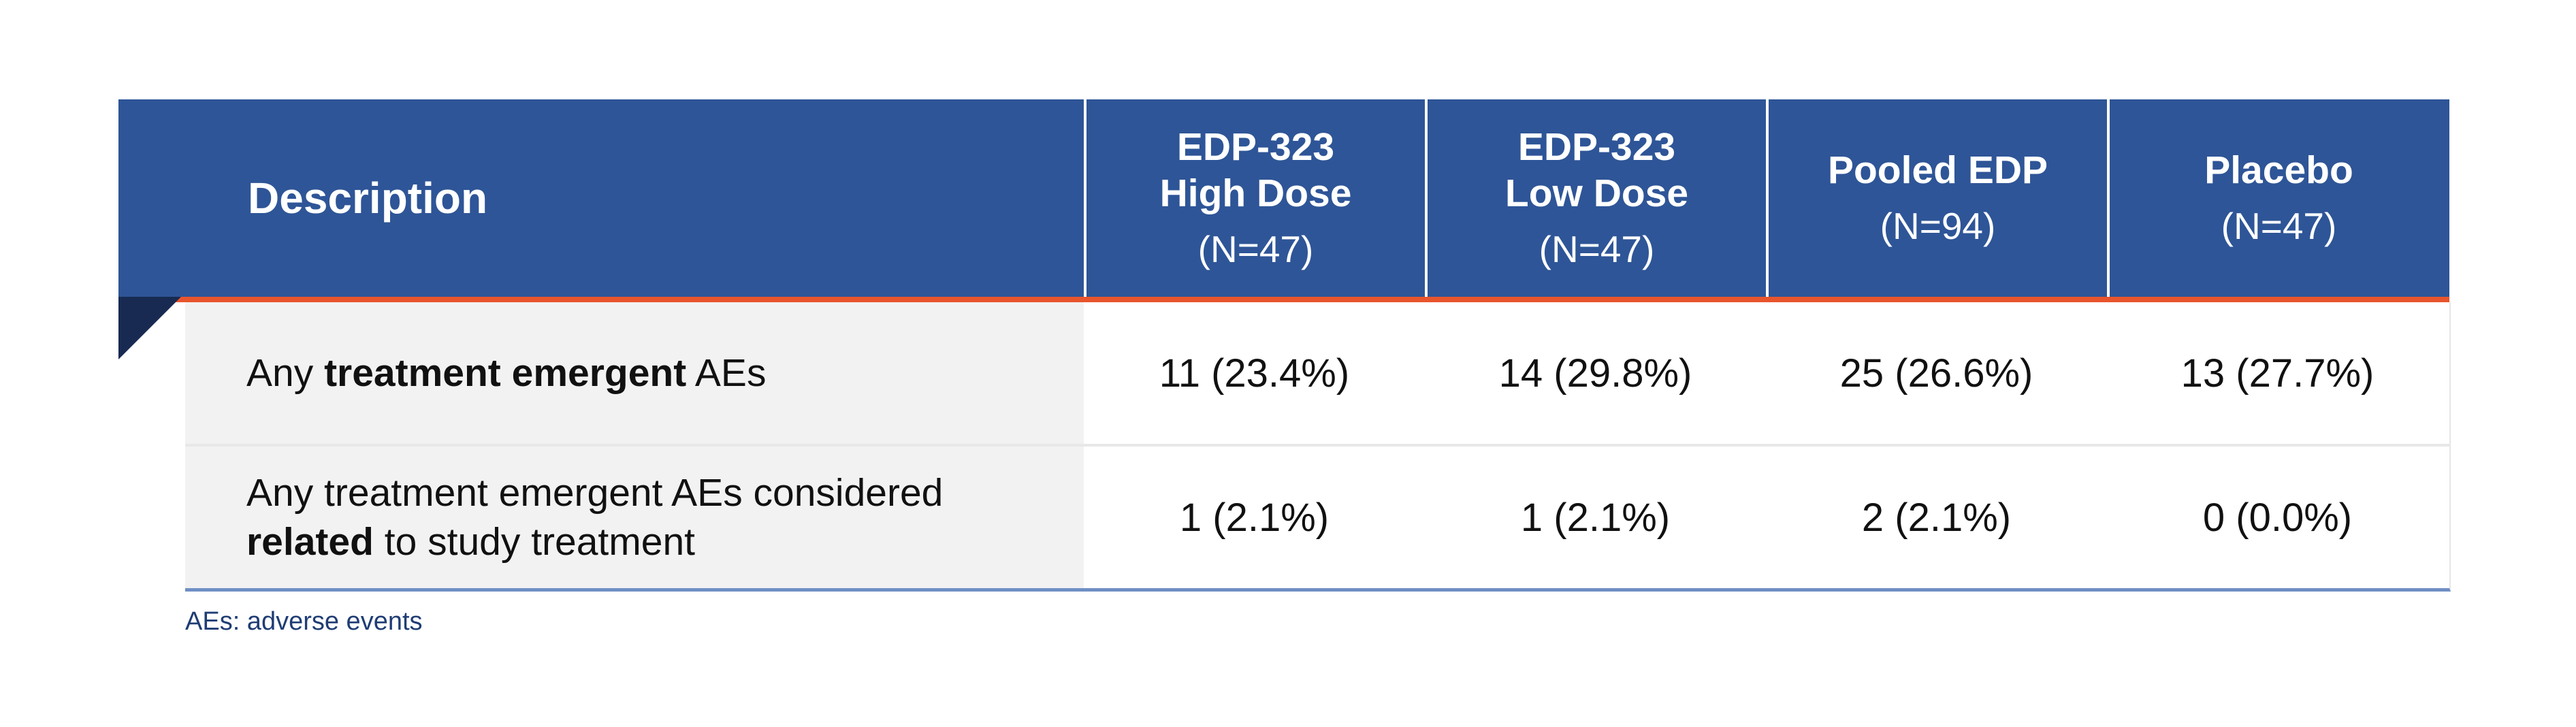 The image size is (2576, 727). What do you see at coordinates (1284, 300) in the screenshot?
I see `header-accent-rule` at bounding box center [1284, 300].